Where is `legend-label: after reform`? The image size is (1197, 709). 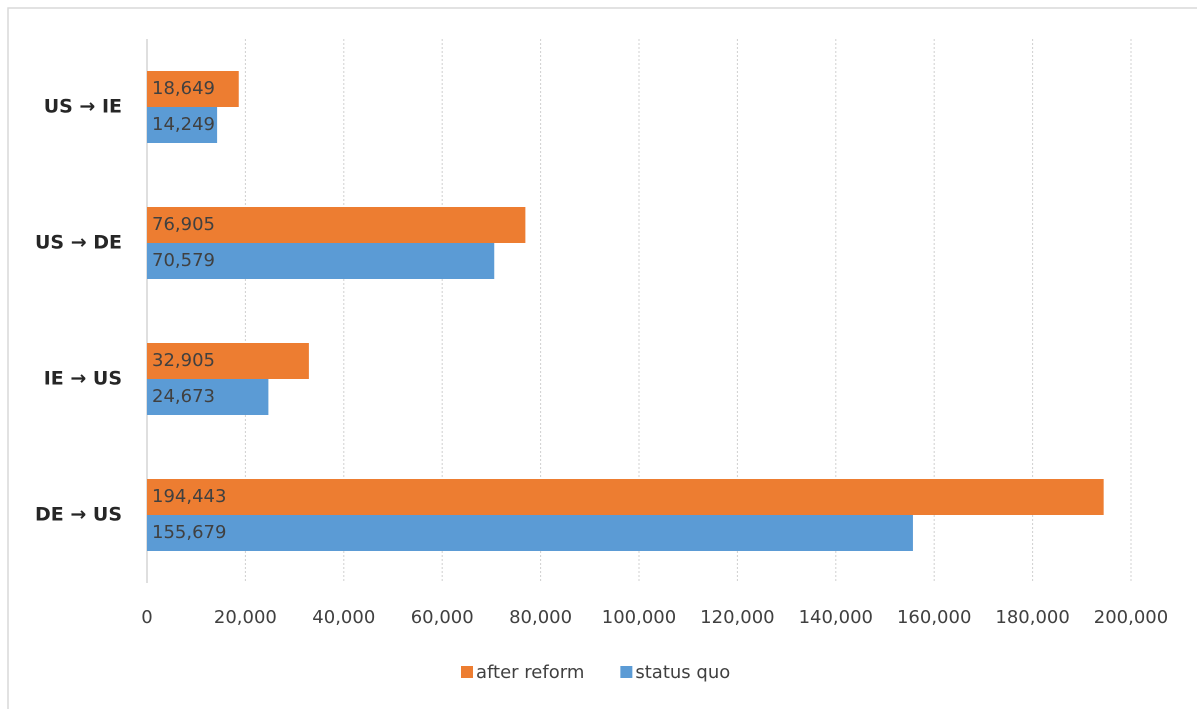 legend-label: after reform is located at coordinates (530, 672).